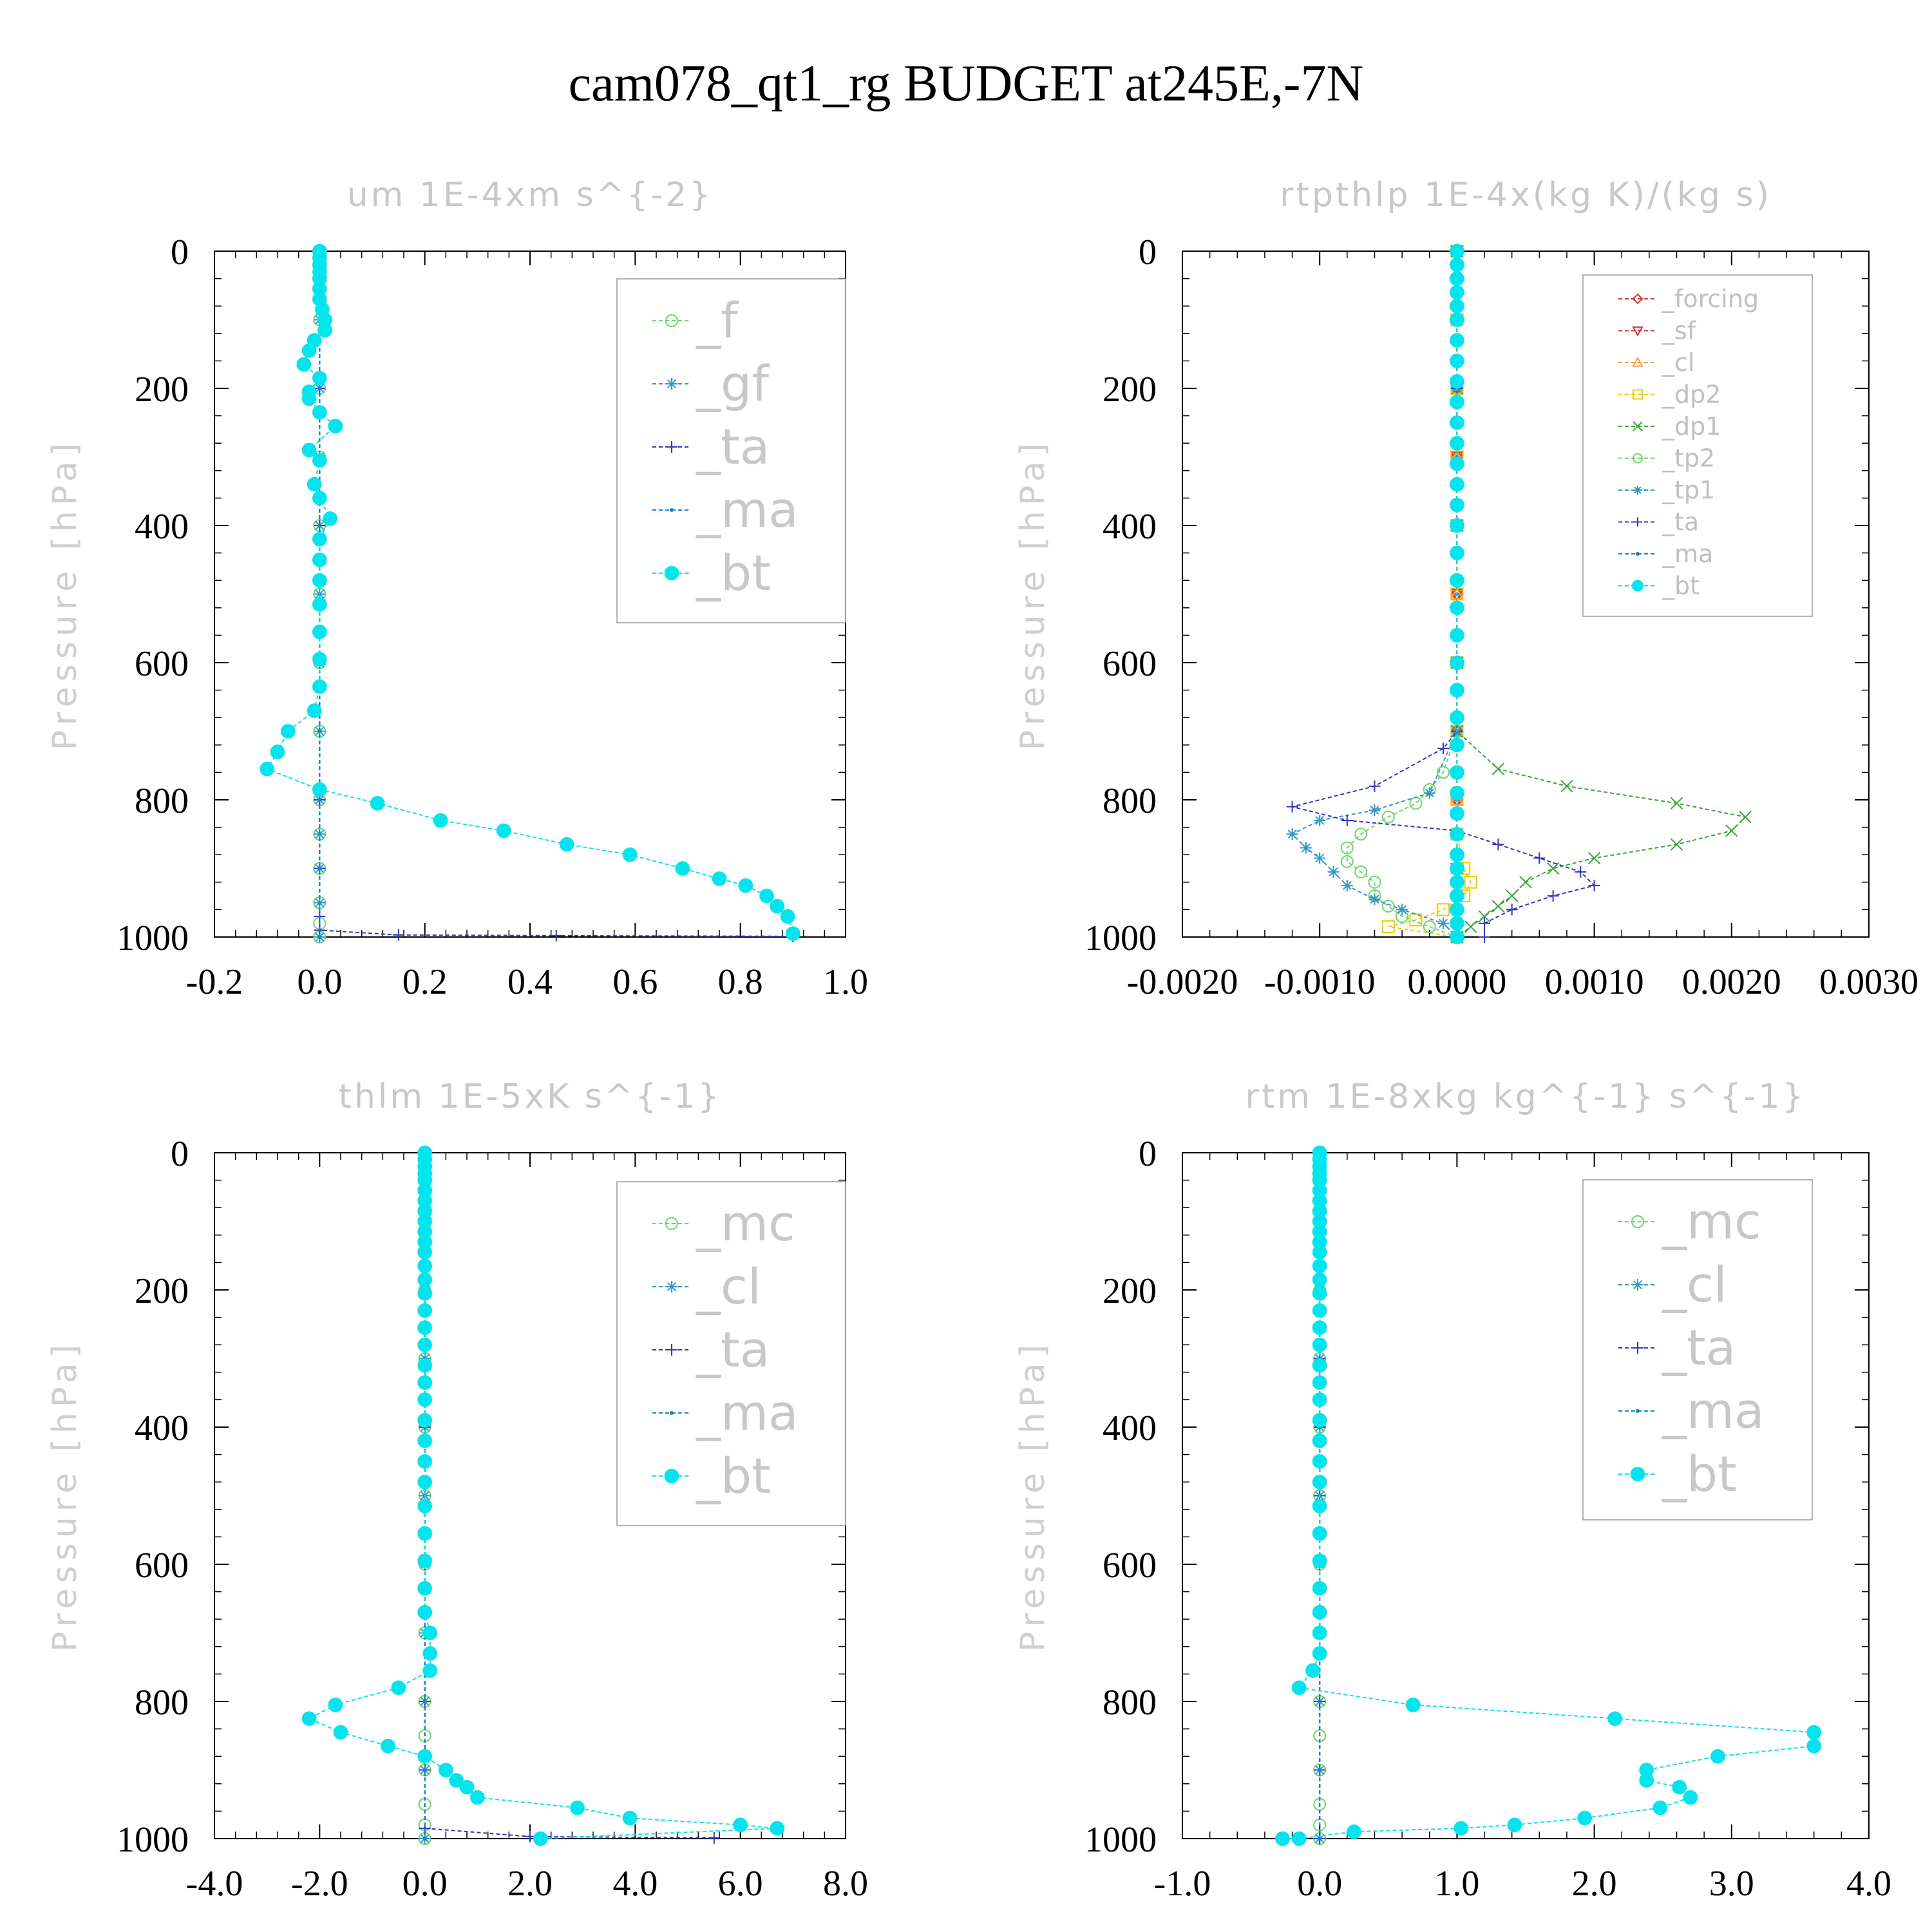 This screenshot has height=1932, width=1932. Describe the element at coordinates (1711, 1222) in the screenshot. I see `legend-label: _mc` at that location.